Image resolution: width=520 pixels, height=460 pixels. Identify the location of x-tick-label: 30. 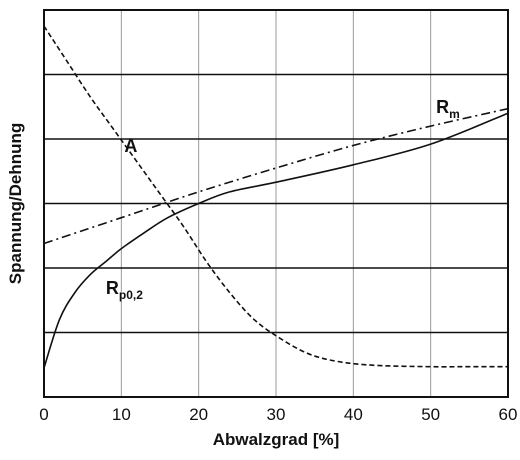
(276, 414).